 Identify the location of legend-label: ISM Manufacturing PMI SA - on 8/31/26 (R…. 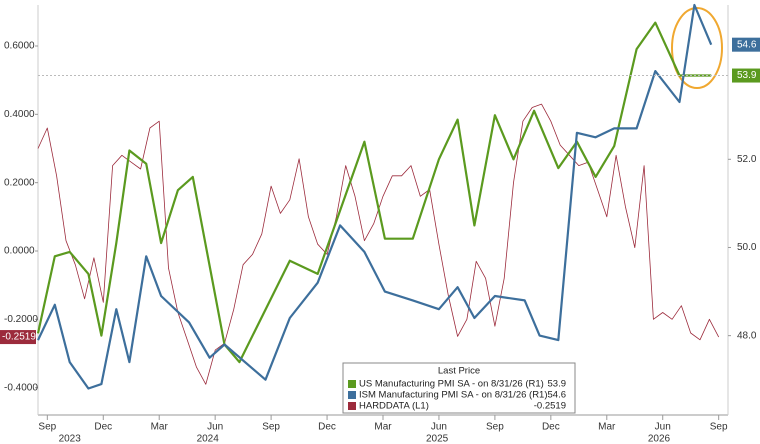
(453, 395).